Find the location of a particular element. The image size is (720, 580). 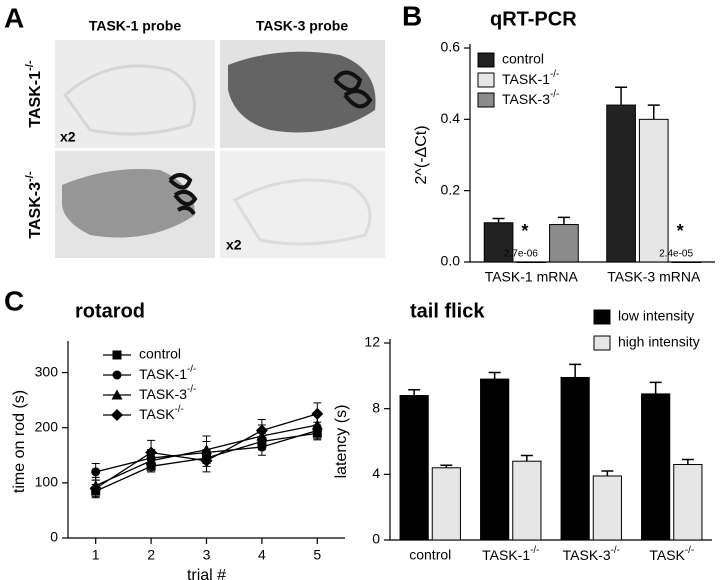

panel-label: A is located at coordinates (14, 17).